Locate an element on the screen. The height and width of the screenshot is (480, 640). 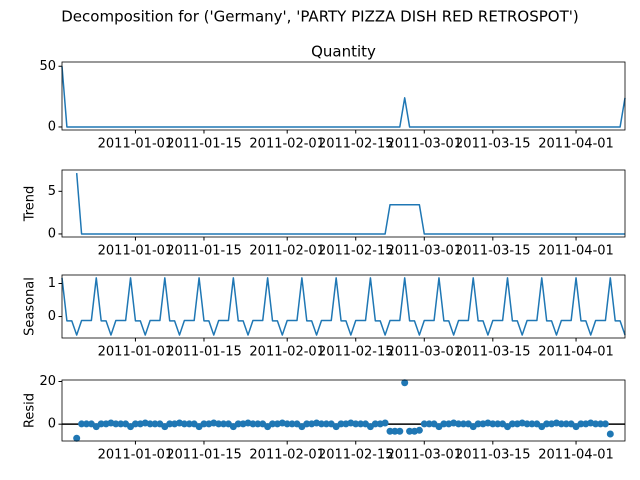
y-axis-label: Resid is located at coordinates (30, 410).